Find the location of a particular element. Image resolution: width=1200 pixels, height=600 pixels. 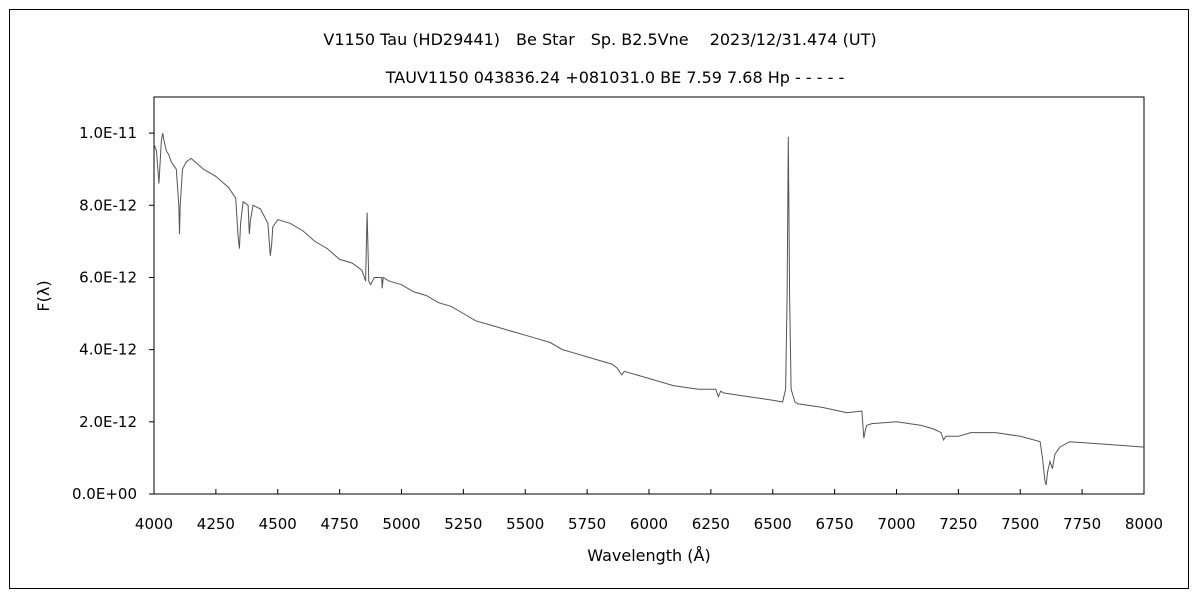

x-tick-label: 5750 is located at coordinates (587, 524).